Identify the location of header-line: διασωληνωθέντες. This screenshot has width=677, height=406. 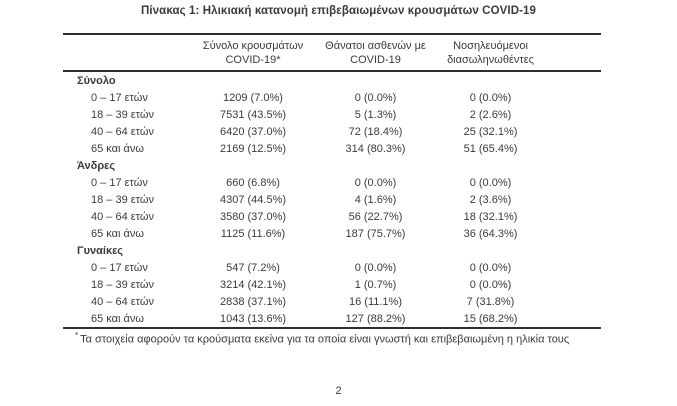
(490, 59).